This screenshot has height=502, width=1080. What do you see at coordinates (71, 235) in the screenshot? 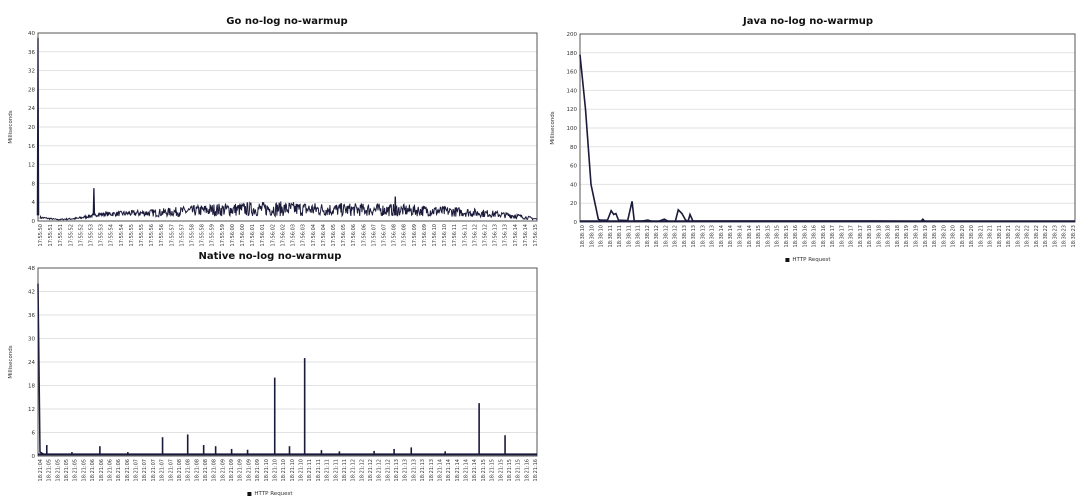
I see `x-tick-label: 17:55:52` at bounding box center [71, 235].